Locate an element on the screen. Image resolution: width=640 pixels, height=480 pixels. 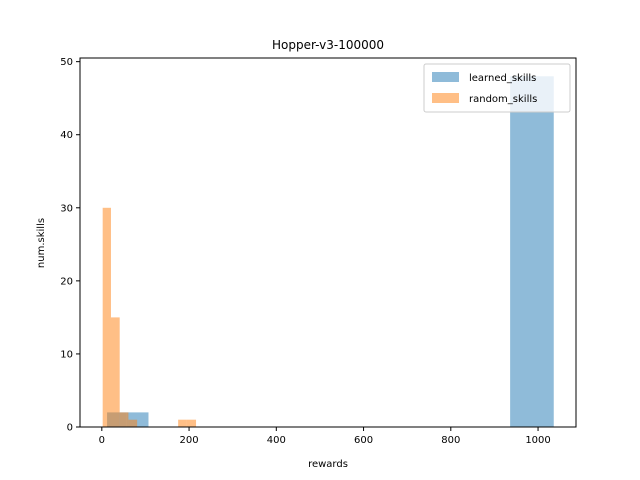
x-axis-label: rewards is located at coordinates (328, 464).